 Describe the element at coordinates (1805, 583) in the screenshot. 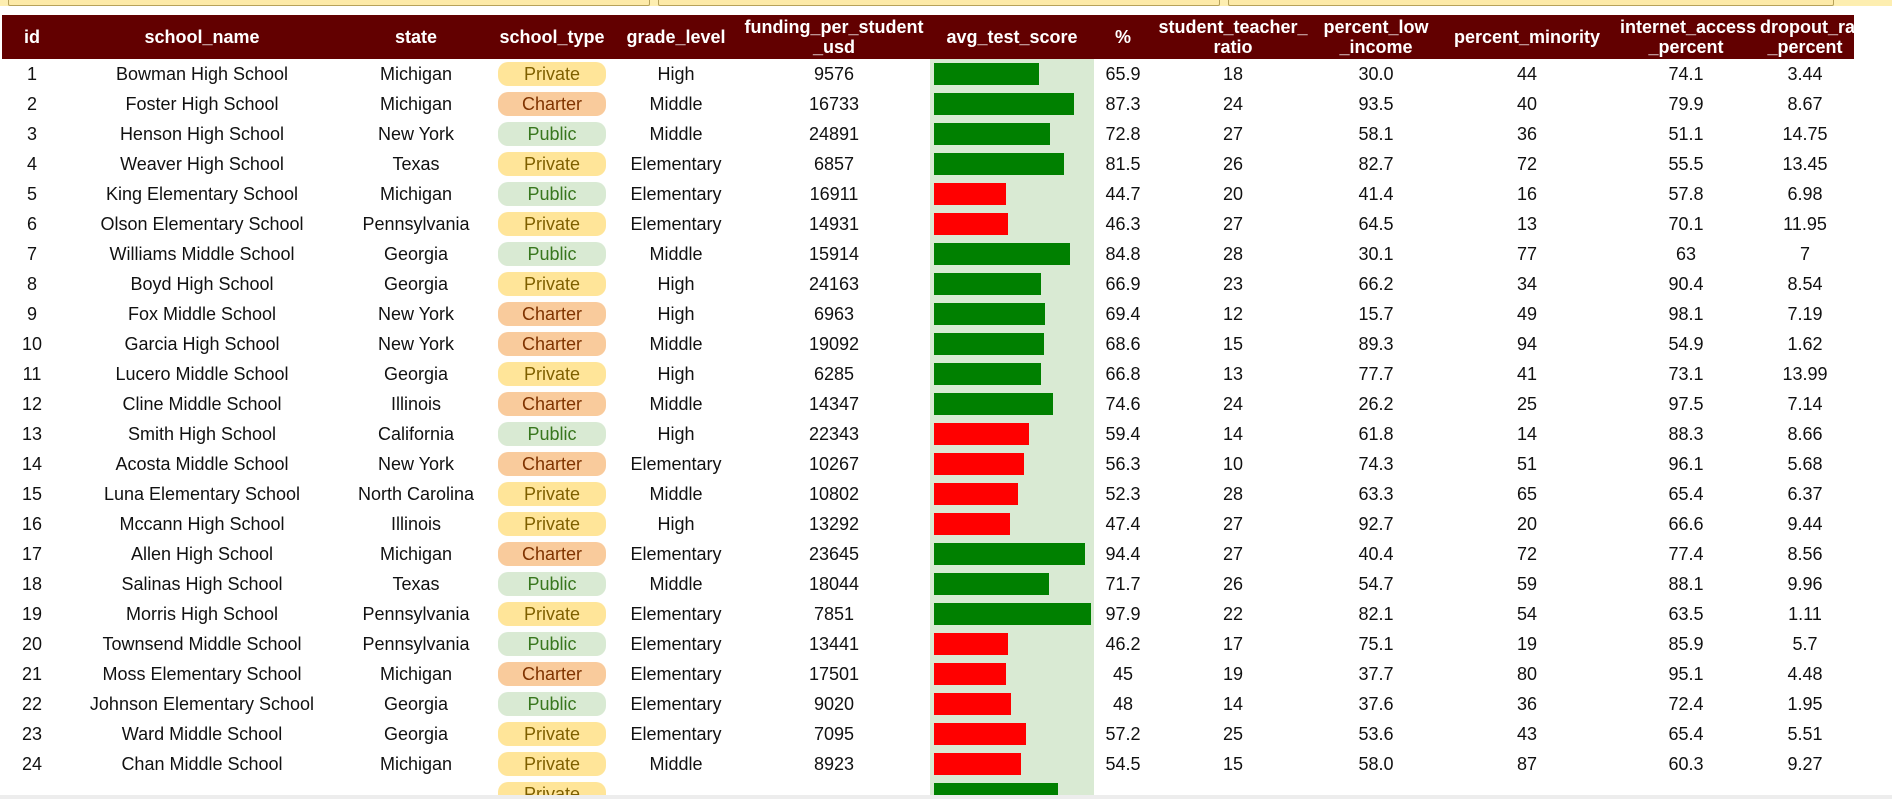

I see `cell-dropout: 9.96` at that location.